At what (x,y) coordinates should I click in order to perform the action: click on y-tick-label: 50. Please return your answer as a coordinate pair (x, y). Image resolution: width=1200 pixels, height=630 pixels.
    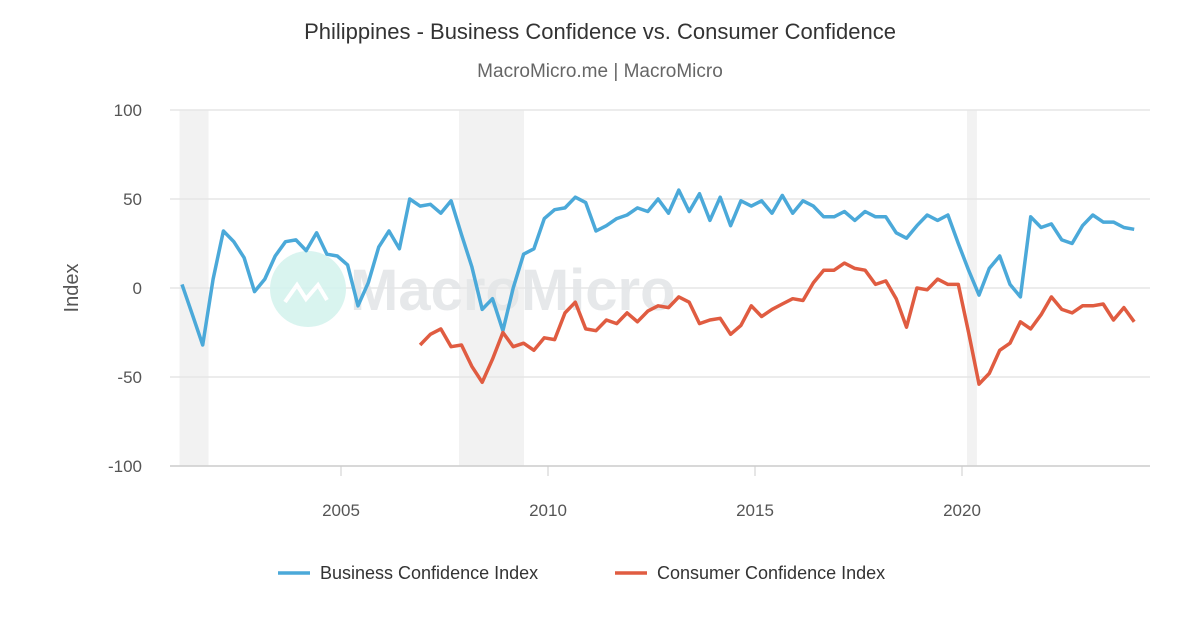
    Looking at the image, I should click on (132, 199).